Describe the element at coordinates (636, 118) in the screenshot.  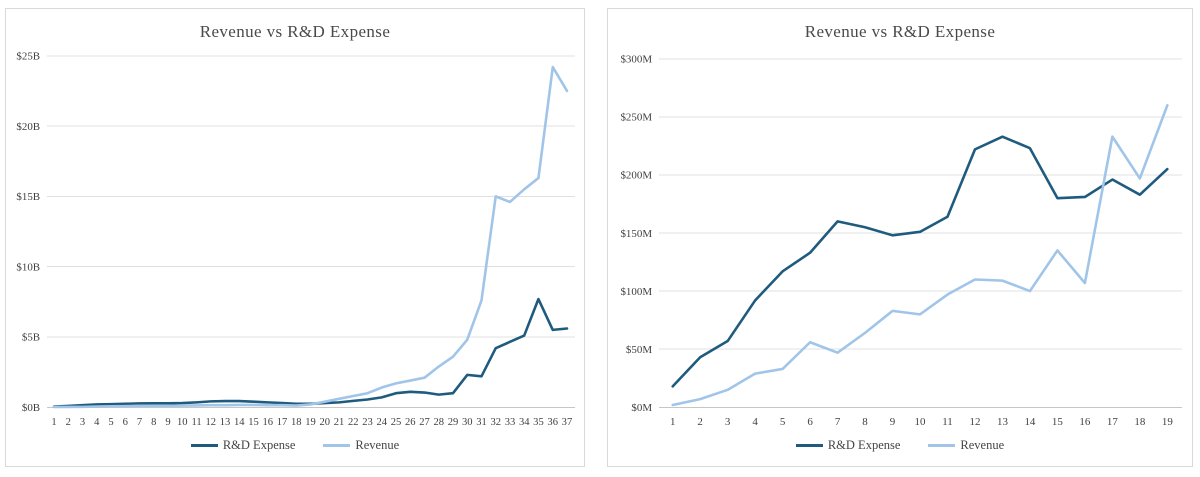
I see `y-axis-tick-label: $250M` at that location.